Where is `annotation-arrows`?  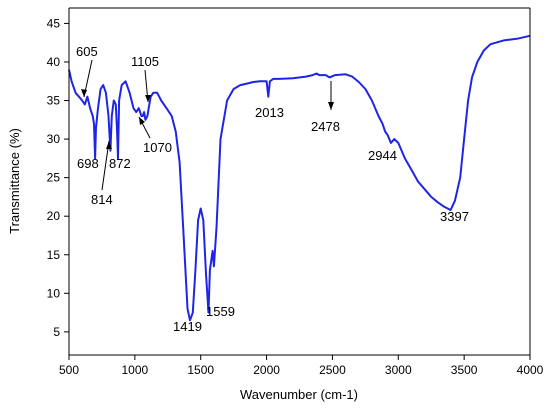 annotation-arrows is located at coordinates (207, 125).